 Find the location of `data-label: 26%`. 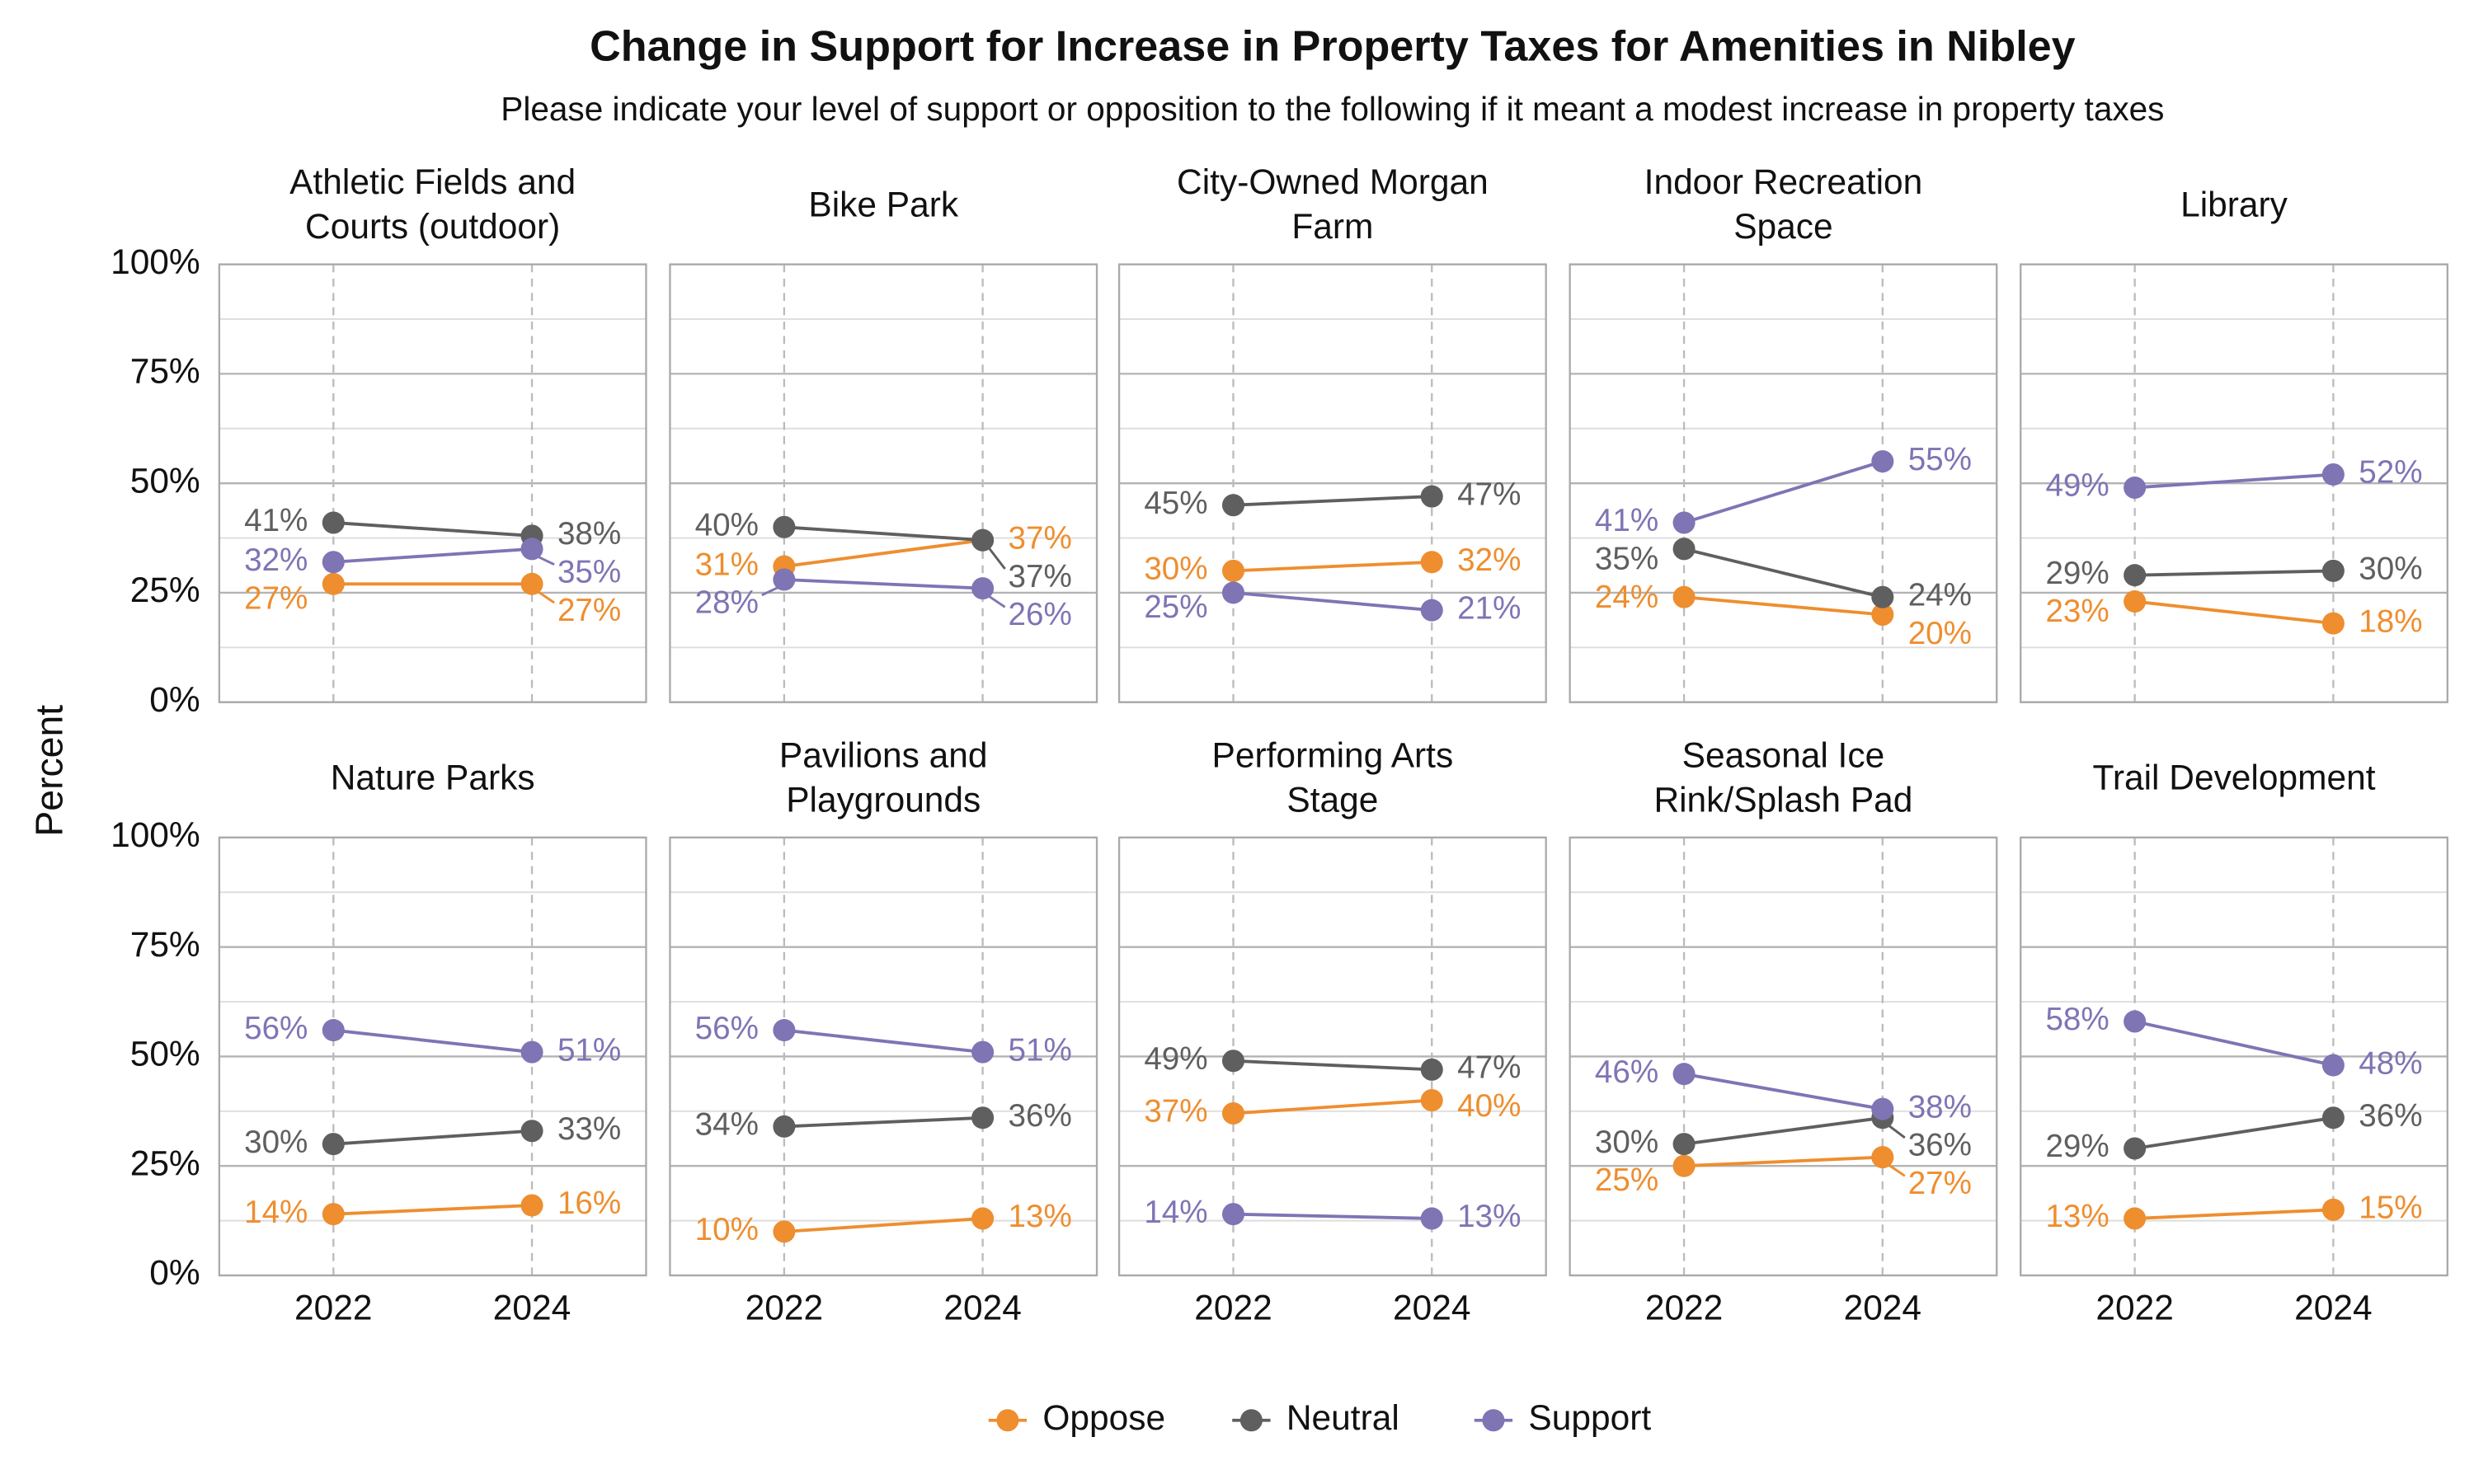

data-label: 26% is located at coordinates (1040, 614).